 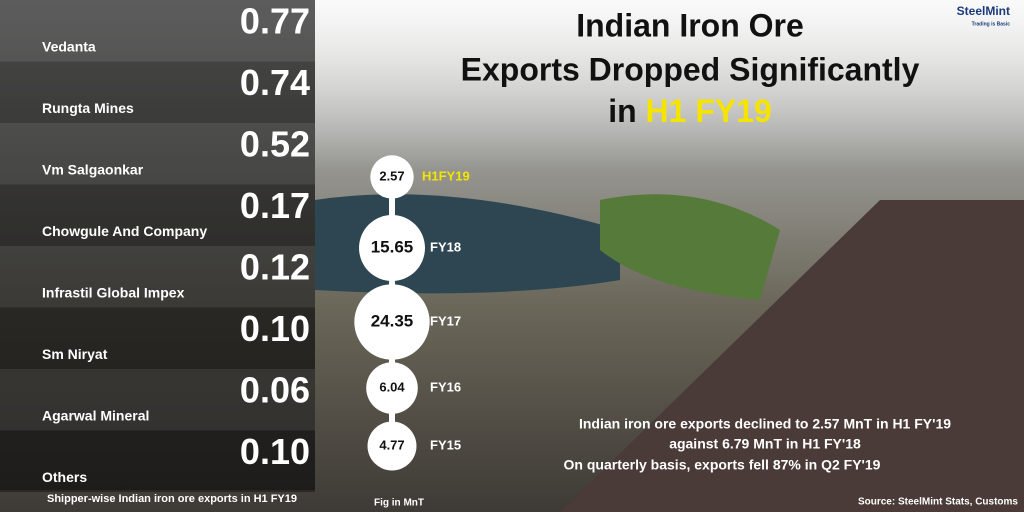 I want to click on year-label: FY17, so click(x=445, y=320).